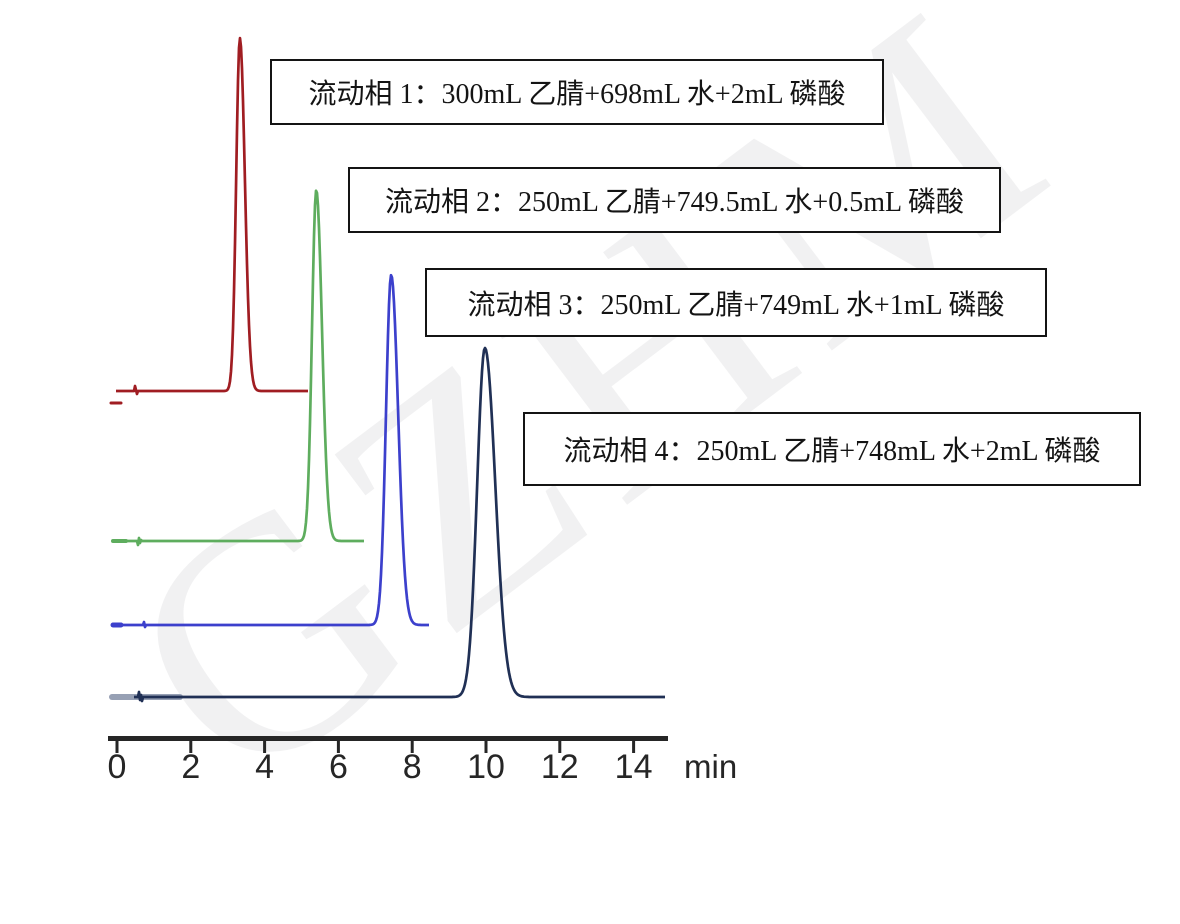 The width and height of the screenshot is (1180, 924). I want to click on x-axis-unit-label: min, so click(710, 766).